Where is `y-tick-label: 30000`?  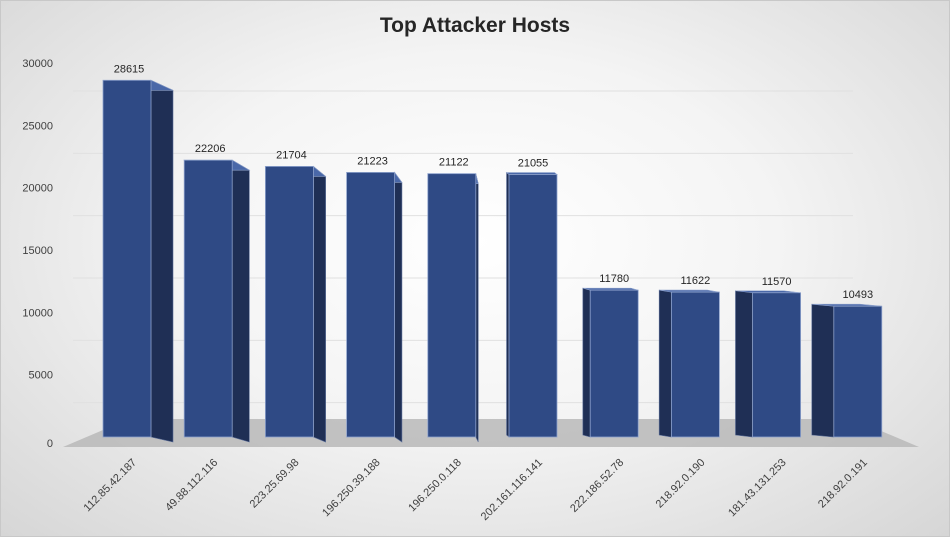 y-tick-label: 30000 is located at coordinates (37, 64).